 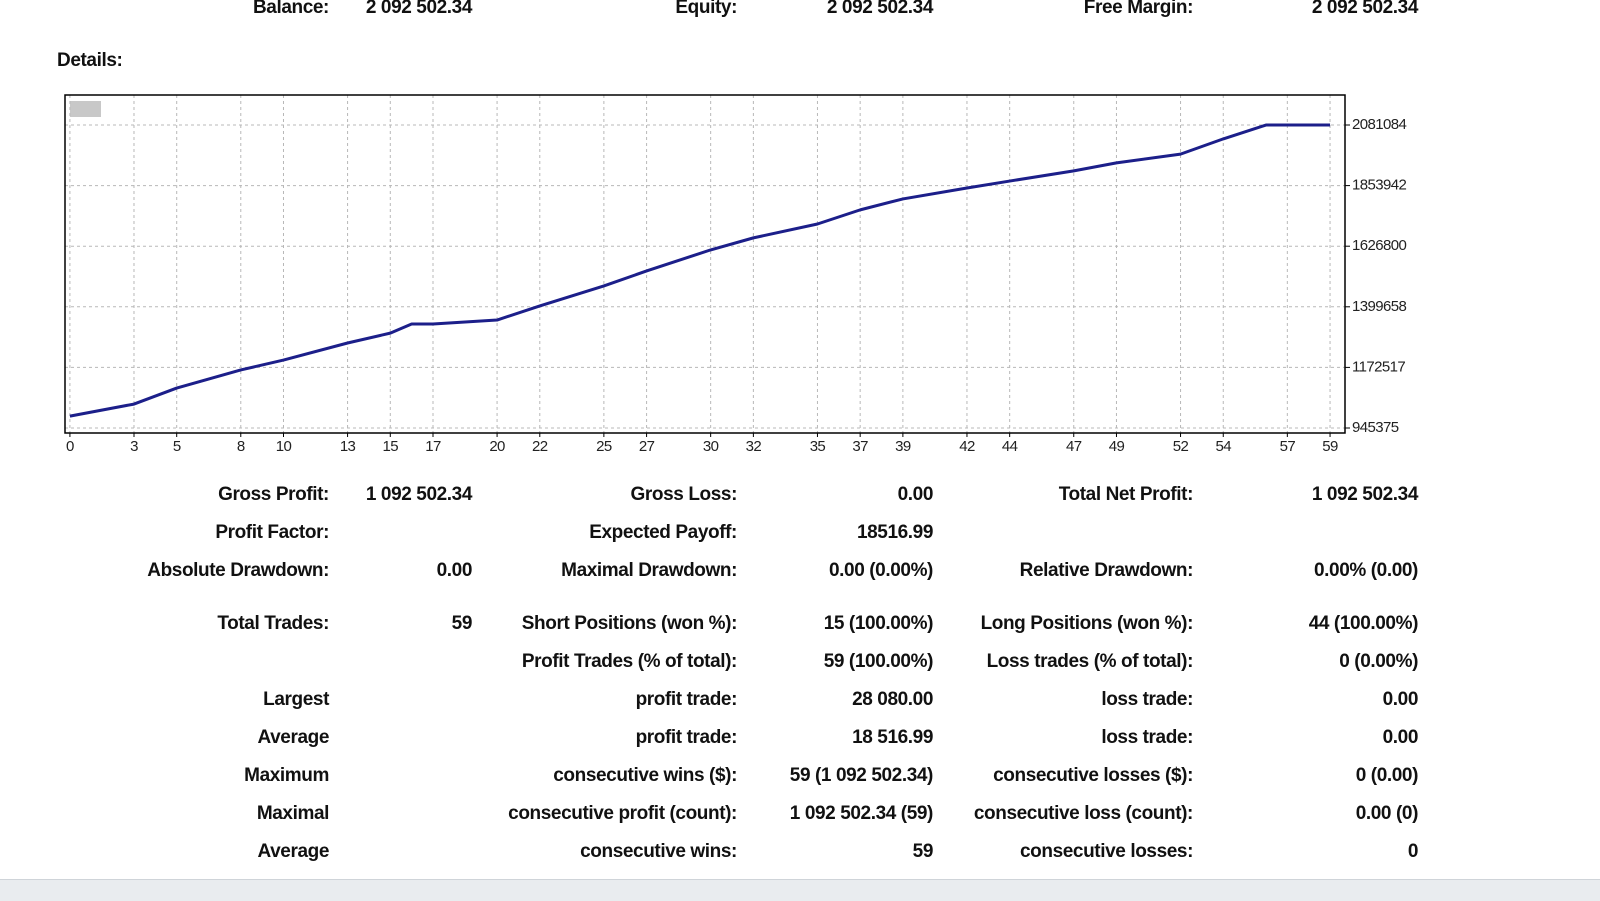 I want to click on stat-label: consecutive profit (count):, so click(x=622, y=813).